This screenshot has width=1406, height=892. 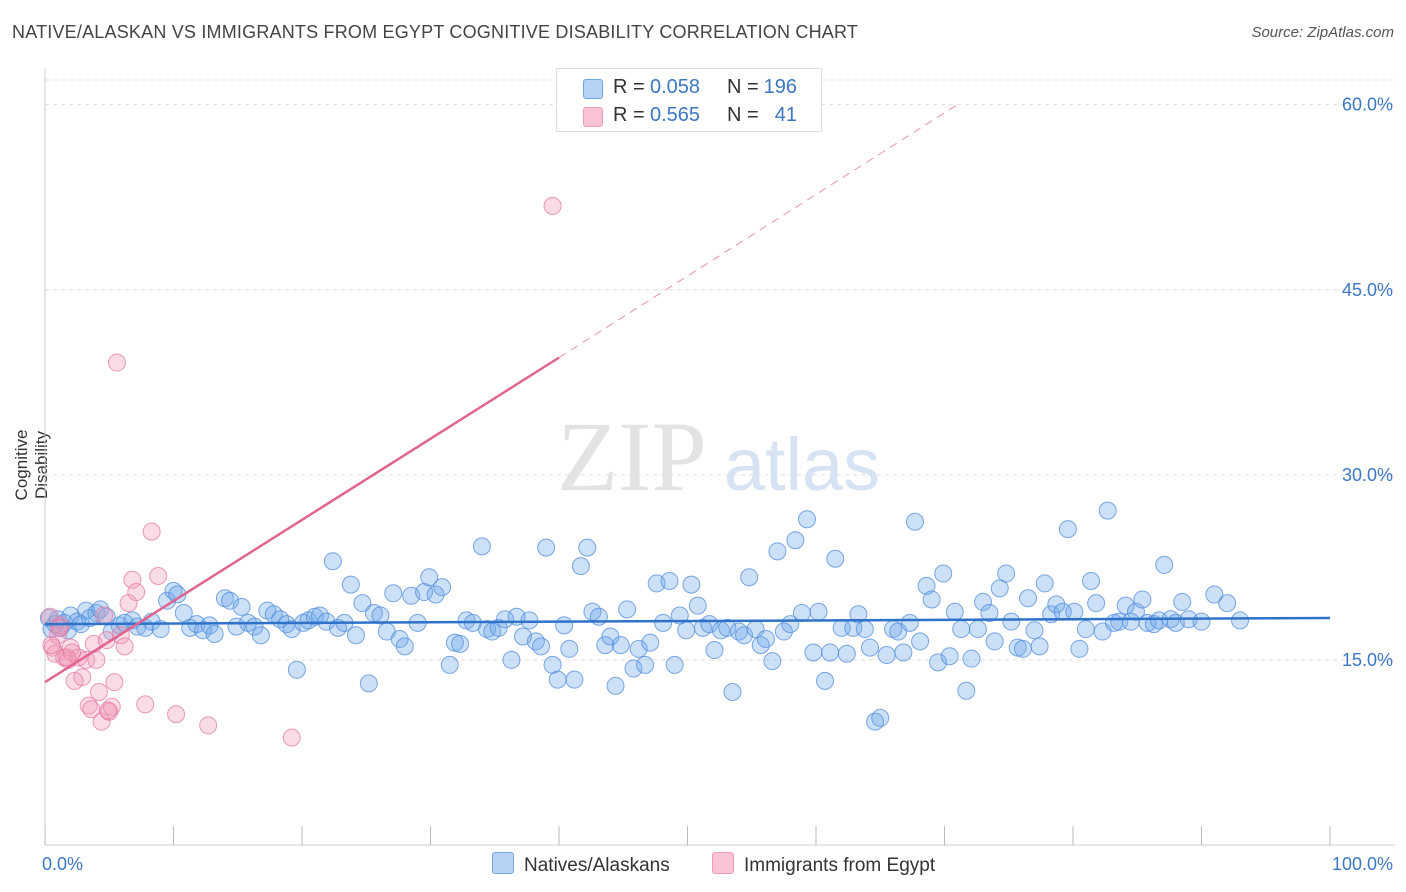 What do you see at coordinates (302, 520) in the screenshot?
I see `egypt-trend-line` at bounding box center [302, 520].